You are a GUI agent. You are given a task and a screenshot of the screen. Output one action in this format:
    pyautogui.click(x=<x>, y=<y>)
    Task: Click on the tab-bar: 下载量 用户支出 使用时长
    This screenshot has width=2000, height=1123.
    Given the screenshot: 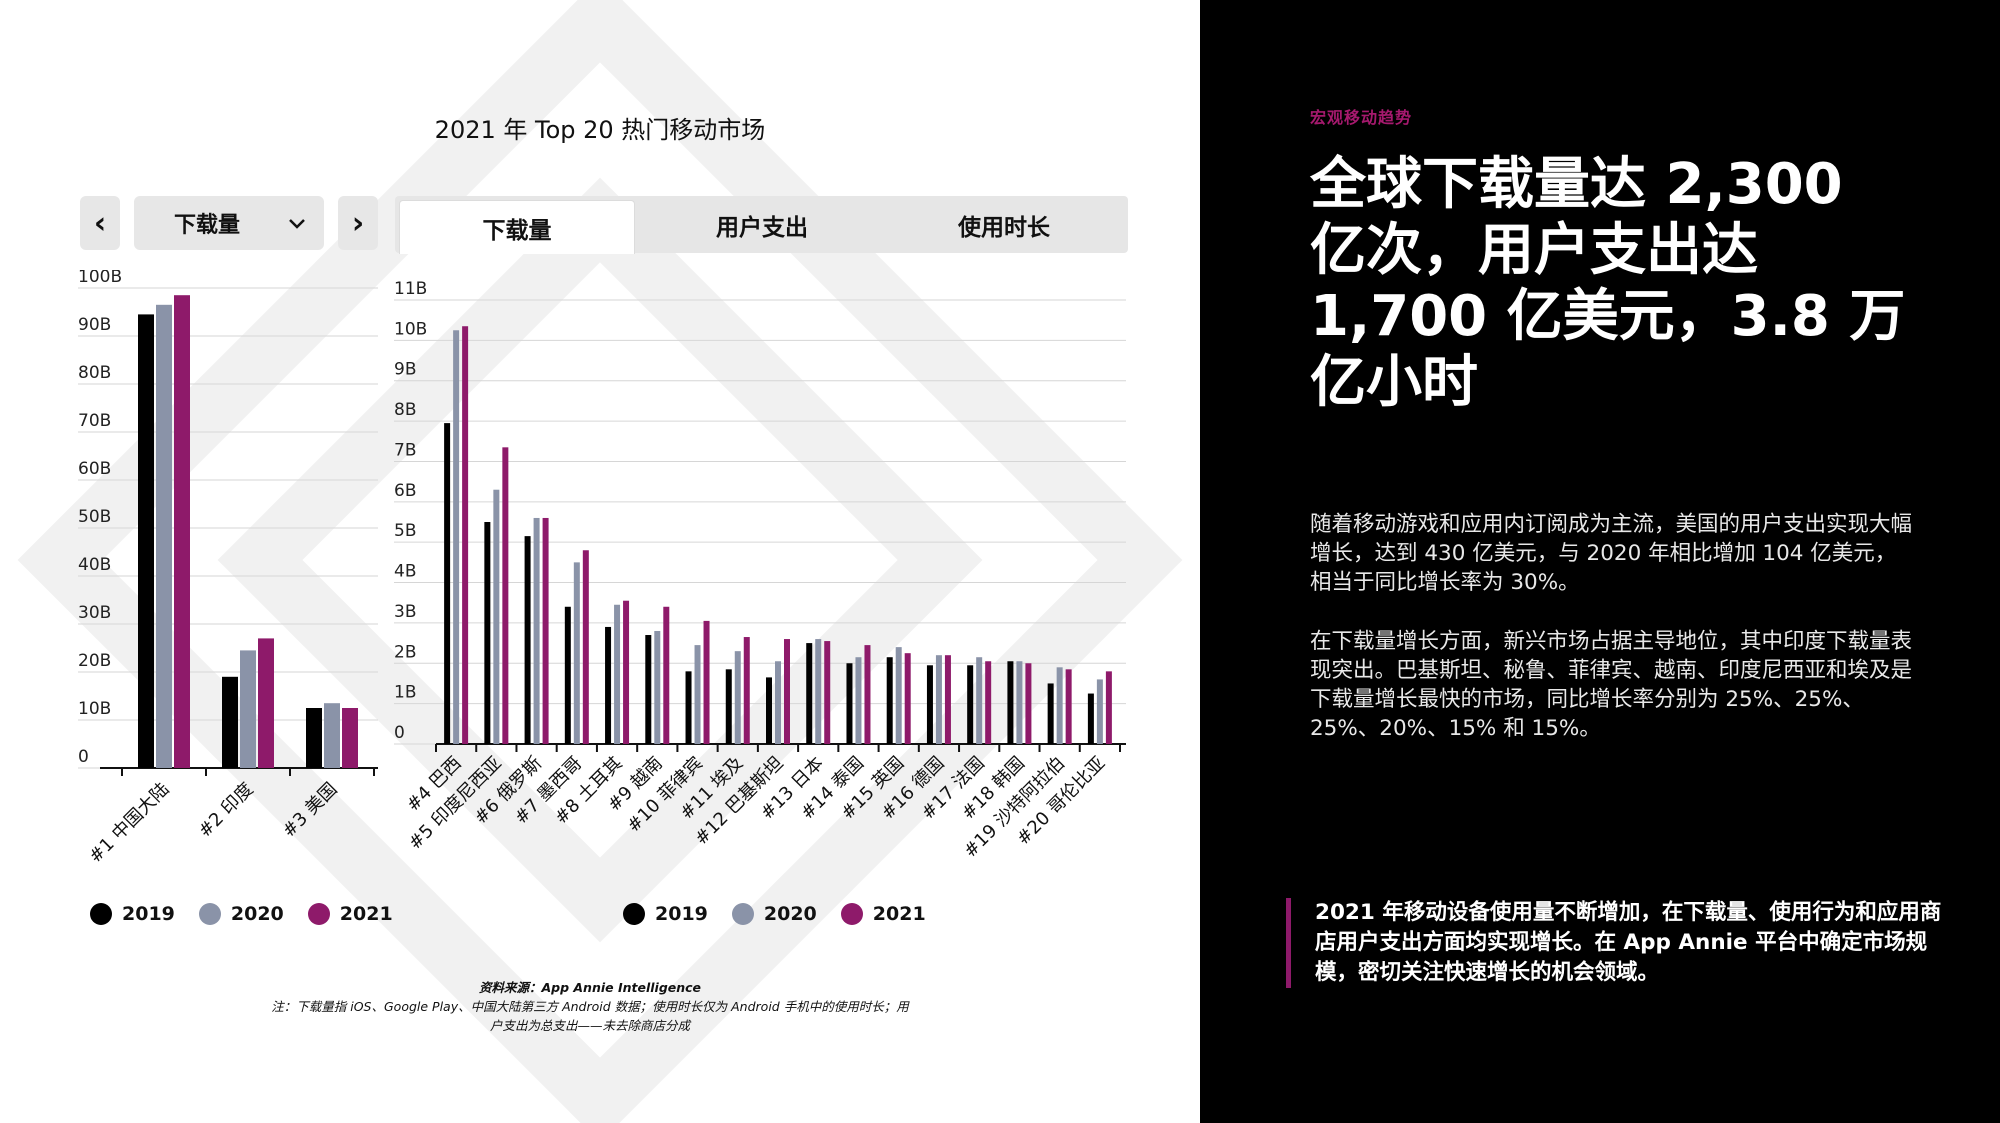 What is the action you would take?
    pyautogui.click(x=761, y=225)
    